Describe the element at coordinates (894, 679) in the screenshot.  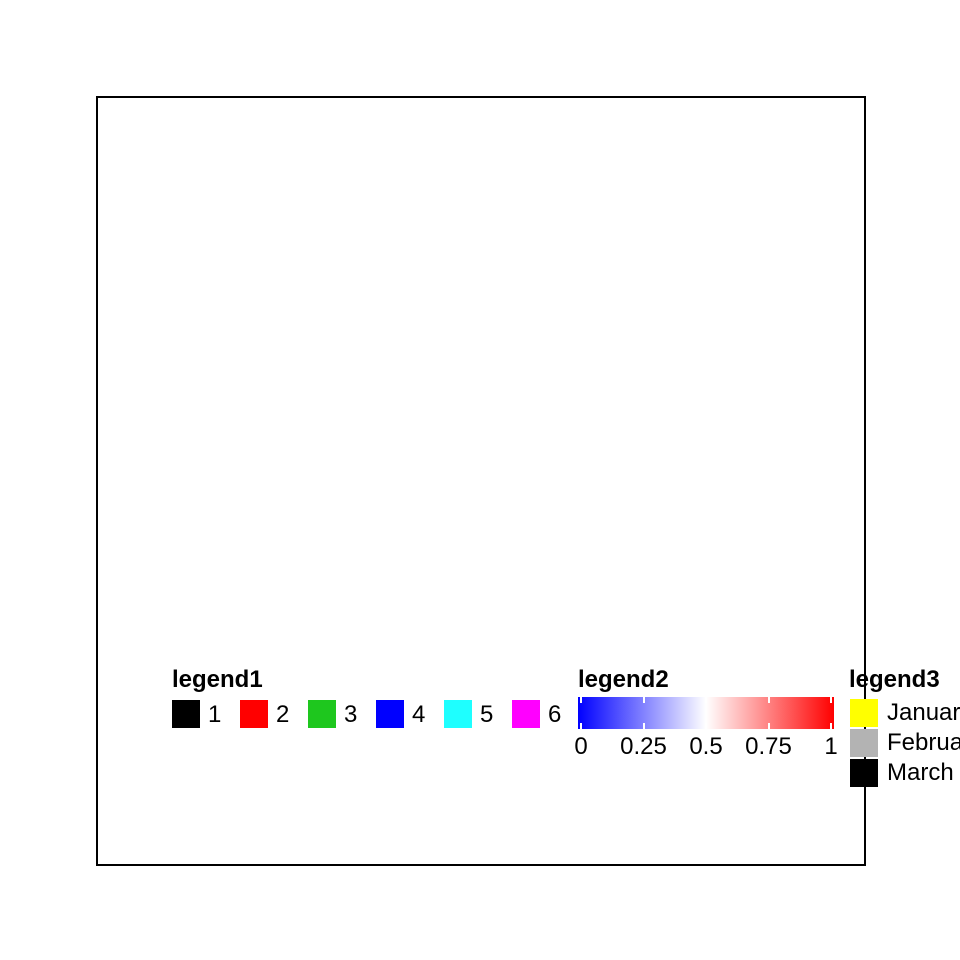
I see `legend3-title: legend3` at that location.